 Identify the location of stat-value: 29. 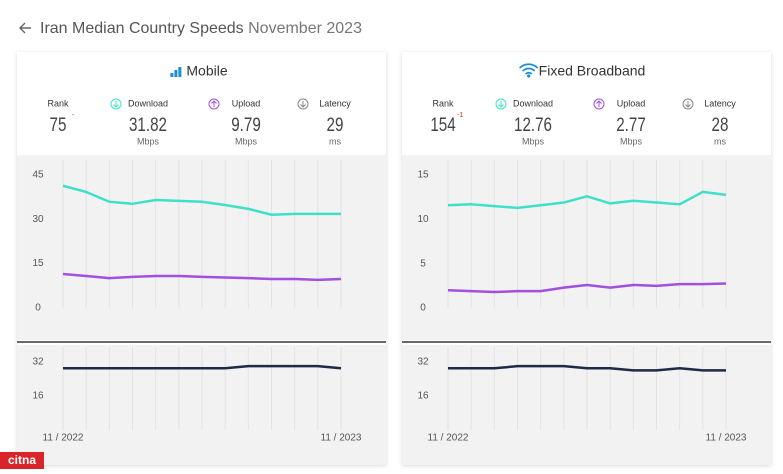
(335, 124).